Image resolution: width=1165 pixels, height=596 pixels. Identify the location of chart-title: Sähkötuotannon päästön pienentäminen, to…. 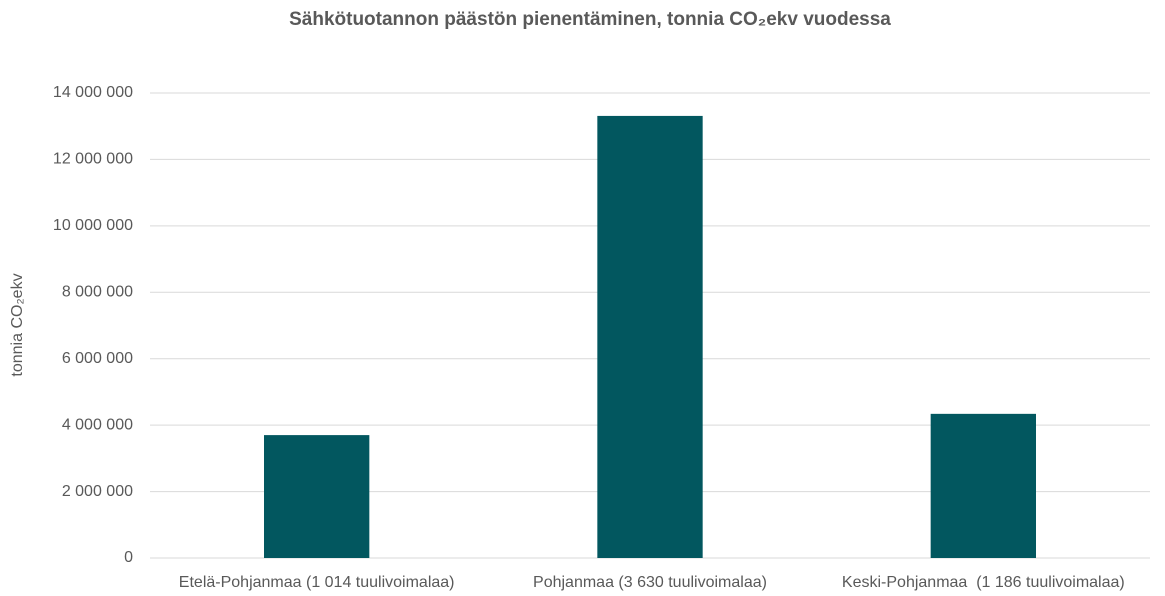
(590, 19).